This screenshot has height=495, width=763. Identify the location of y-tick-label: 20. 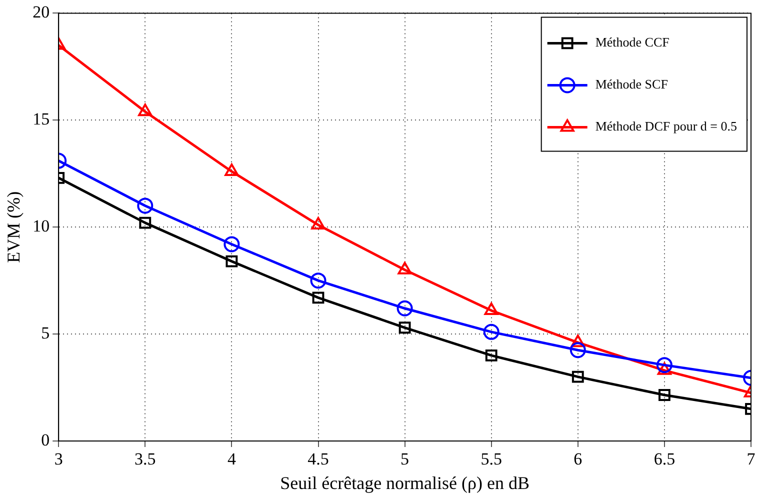
(41, 12).